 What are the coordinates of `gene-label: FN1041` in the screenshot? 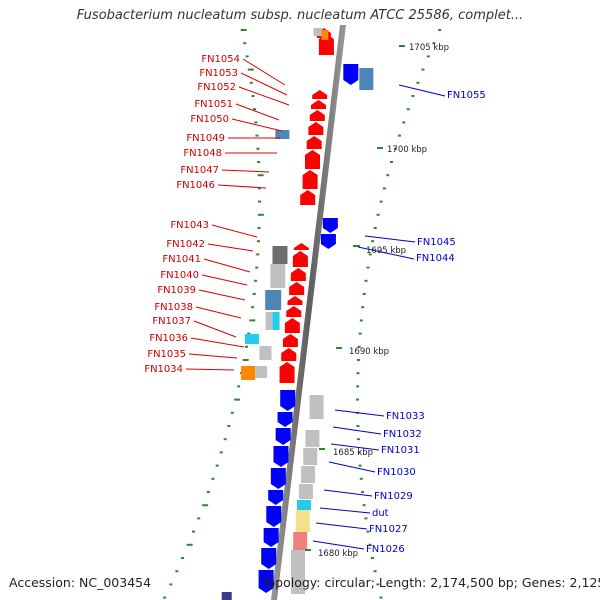 It's located at (181, 259).